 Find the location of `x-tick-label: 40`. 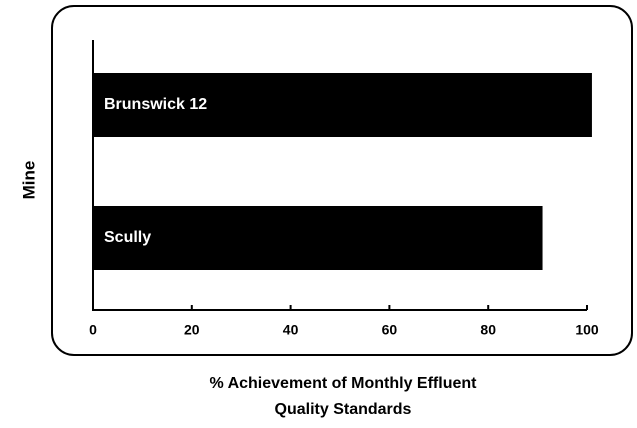

x-tick-label: 40 is located at coordinates (291, 330).